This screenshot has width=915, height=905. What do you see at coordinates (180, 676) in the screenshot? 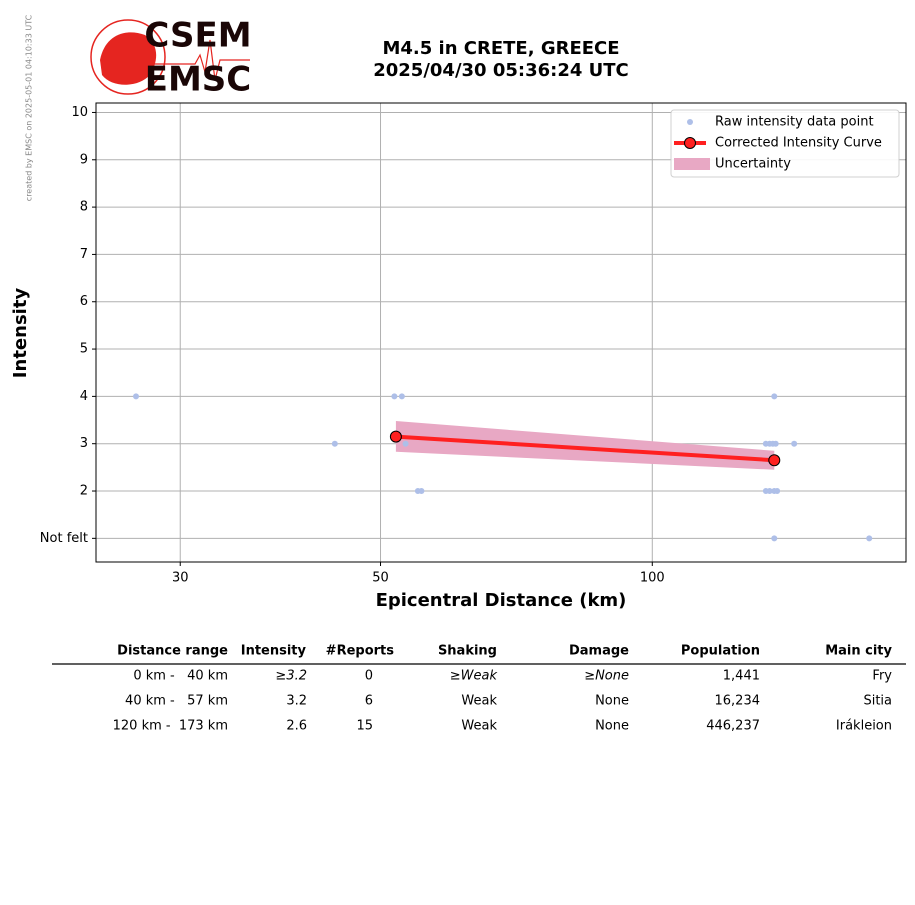
I see `table-cell: 0 km - 40 km` at bounding box center [180, 676].